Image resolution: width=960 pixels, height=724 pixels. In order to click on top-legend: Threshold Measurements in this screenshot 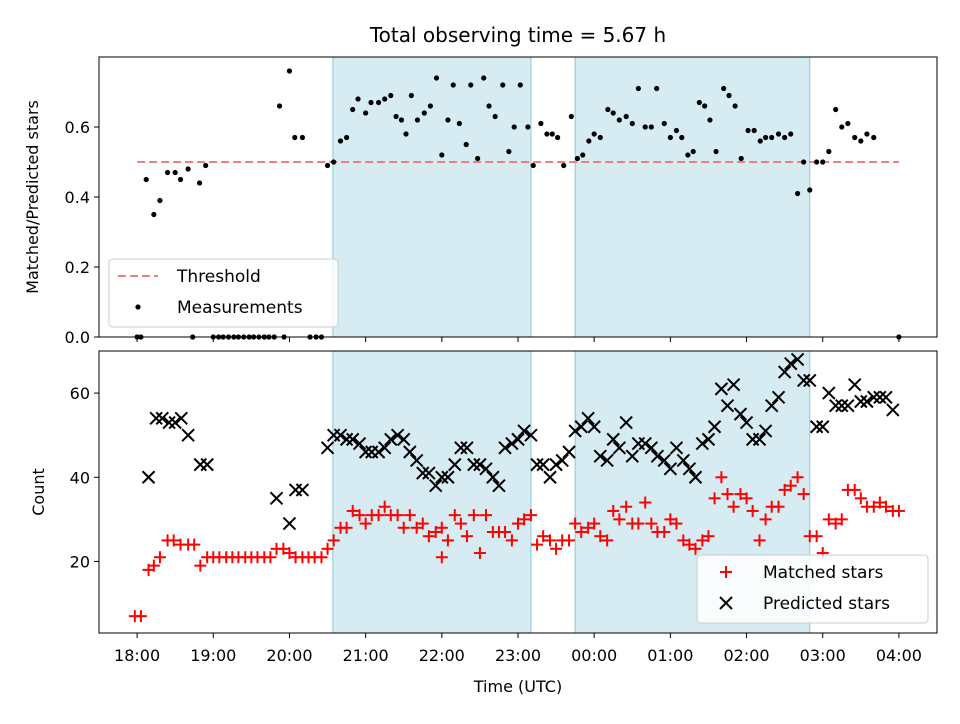, I will do `click(223, 293)`.